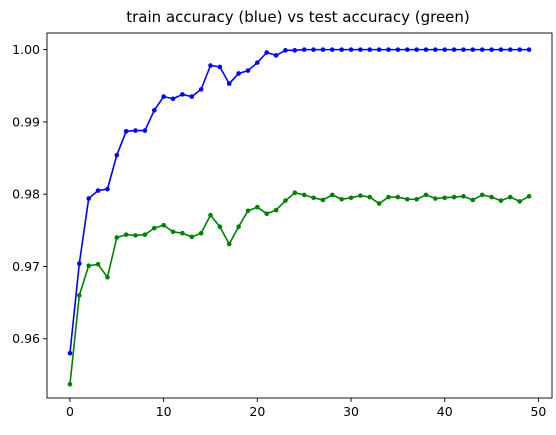 The height and width of the screenshot is (435, 556). Describe the element at coordinates (257, 411) in the screenshot. I see `x-tick-label: 20` at that location.